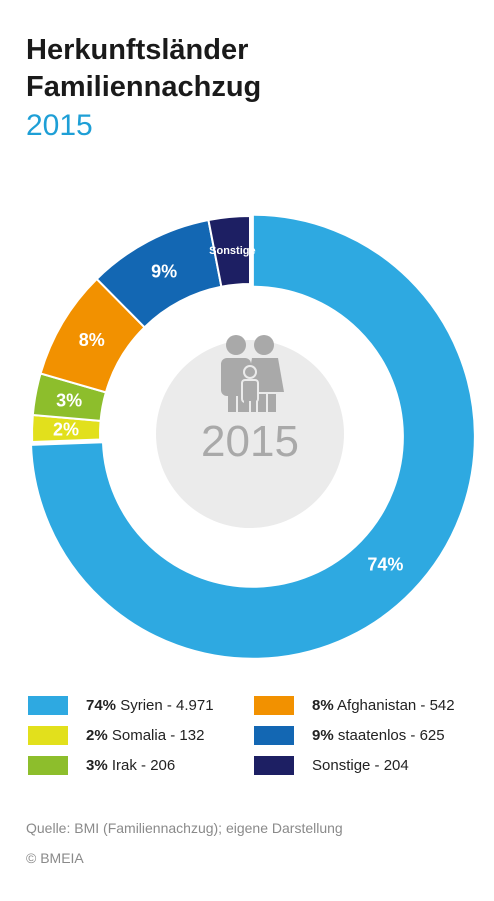  Describe the element at coordinates (167, 705) in the screenshot. I see `legend-label: Syrien - 4.971` at that location.